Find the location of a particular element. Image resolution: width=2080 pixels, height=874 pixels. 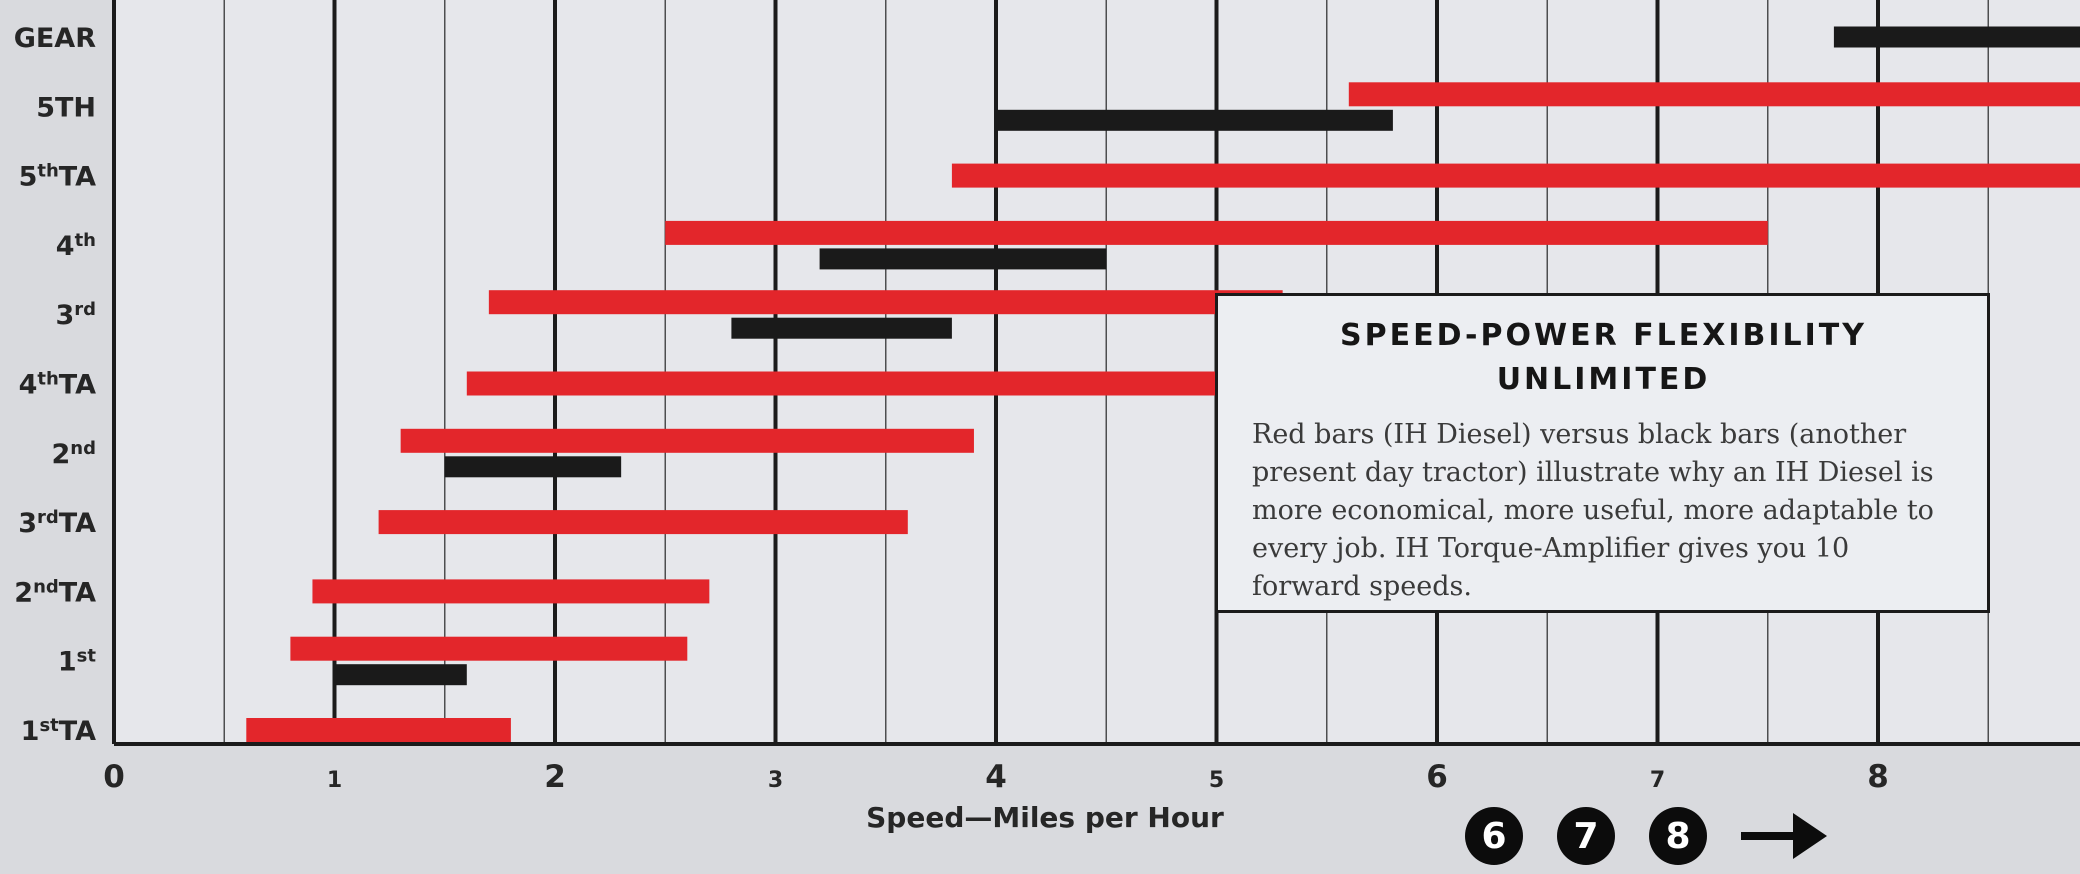

black-bar-2nd is located at coordinates (533, 467).